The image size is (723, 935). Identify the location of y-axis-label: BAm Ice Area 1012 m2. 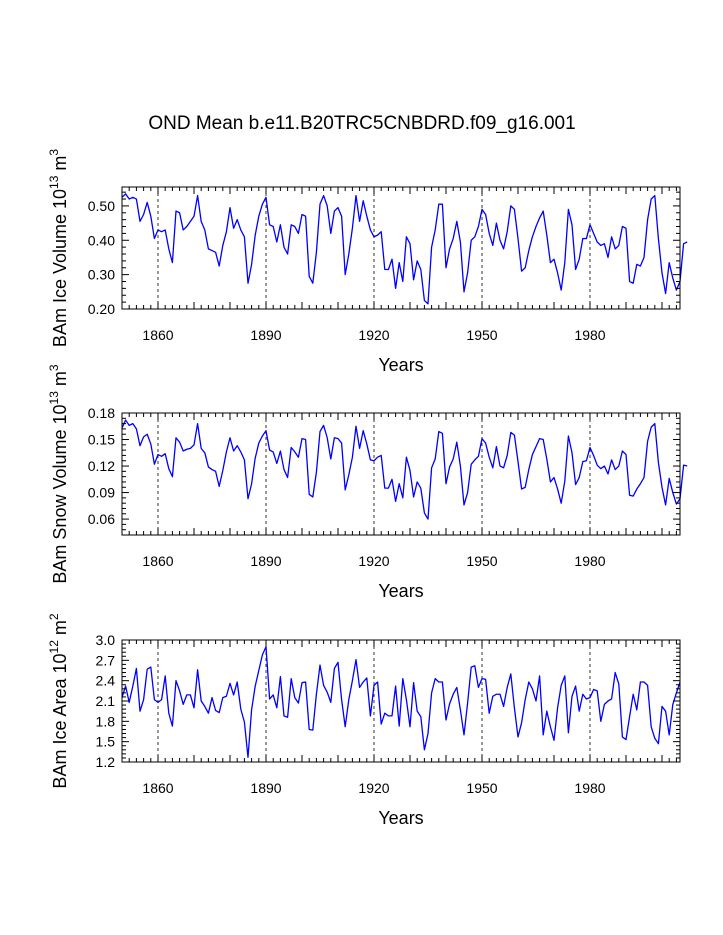
(58, 700).